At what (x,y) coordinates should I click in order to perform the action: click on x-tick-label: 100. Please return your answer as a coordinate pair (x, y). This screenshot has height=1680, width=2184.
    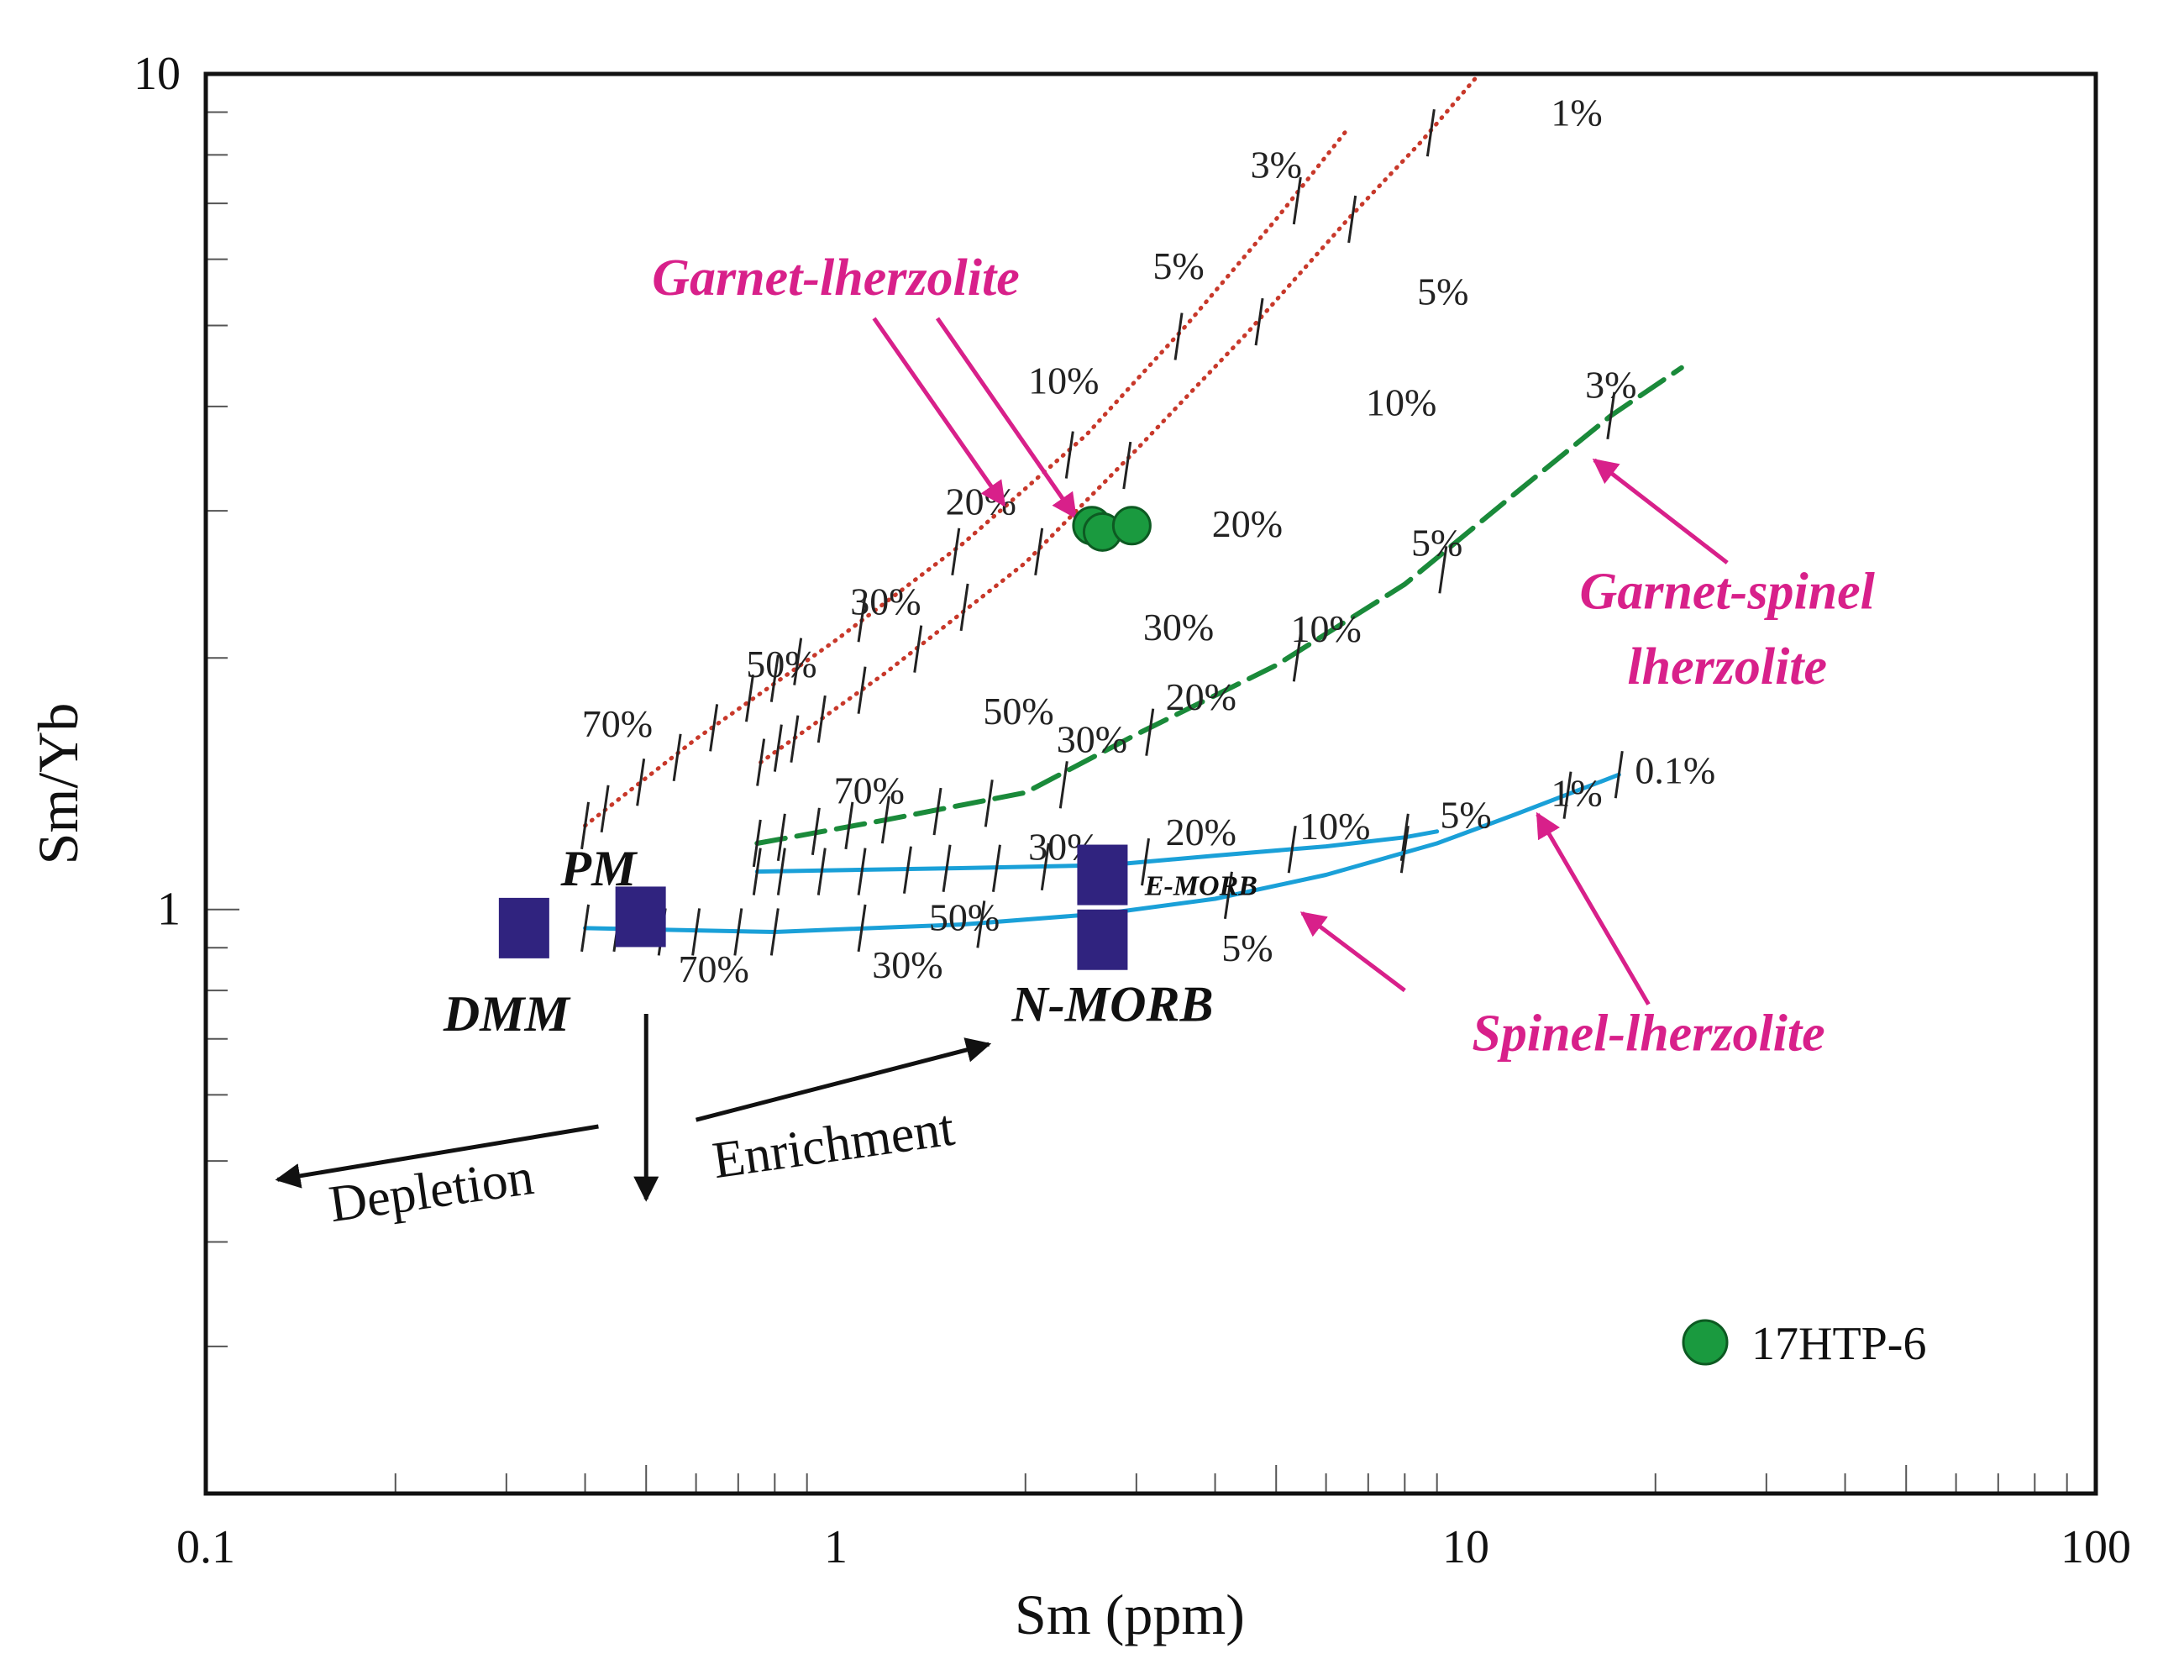
    Looking at the image, I should click on (2096, 1547).